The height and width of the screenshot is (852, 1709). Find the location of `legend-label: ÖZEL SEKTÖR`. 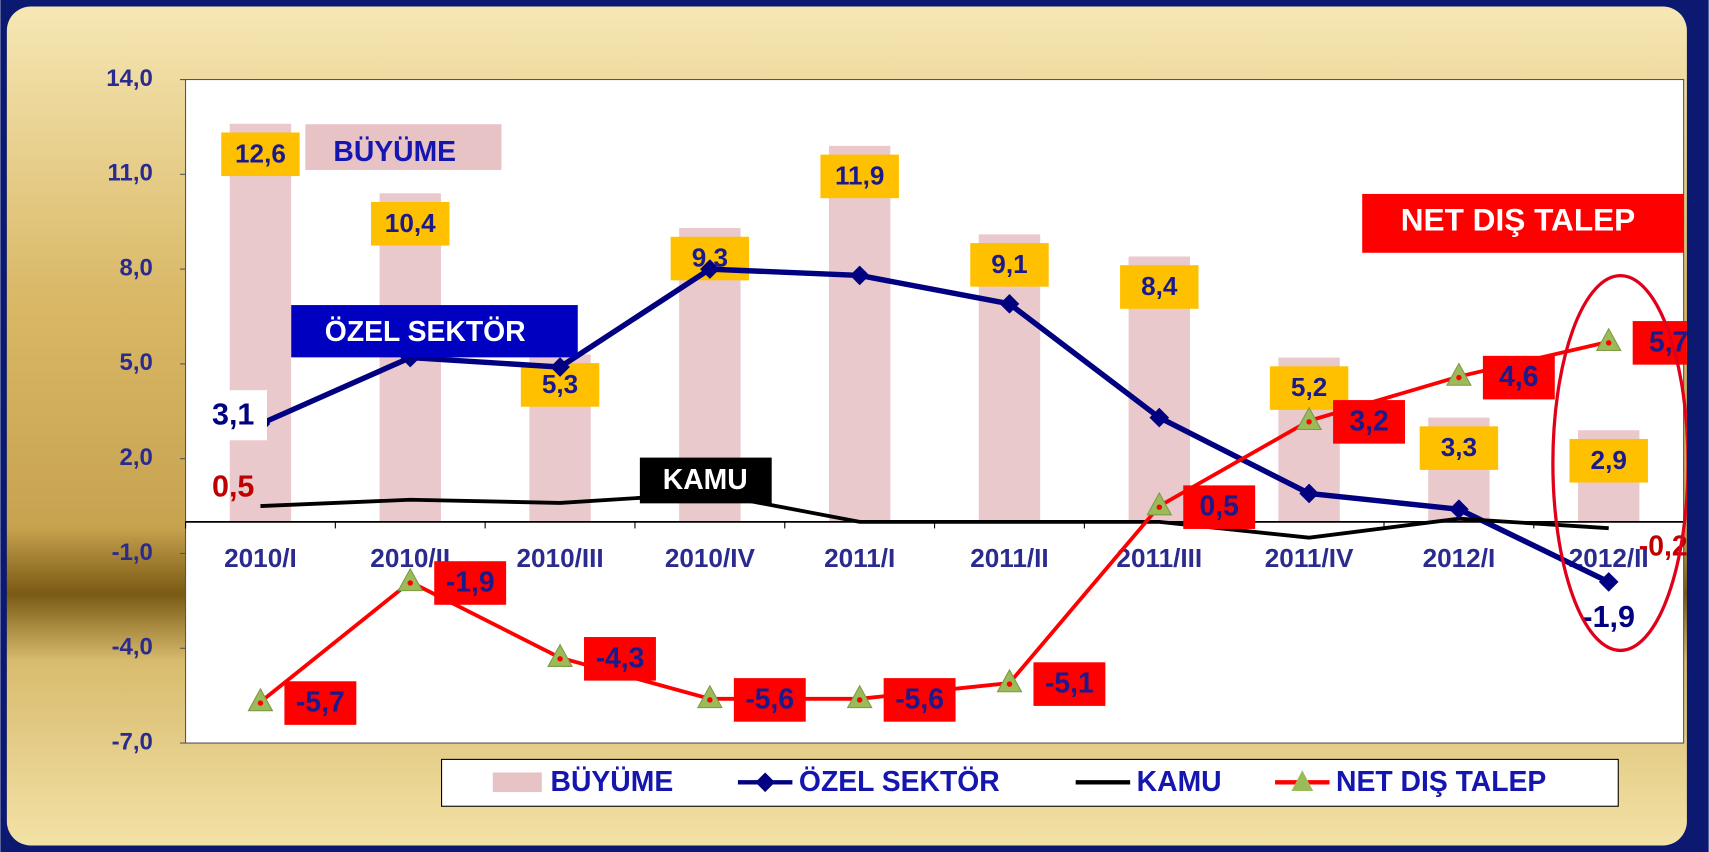

legend-label: ÖZEL SEKTÖR is located at coordinates (899, 782).